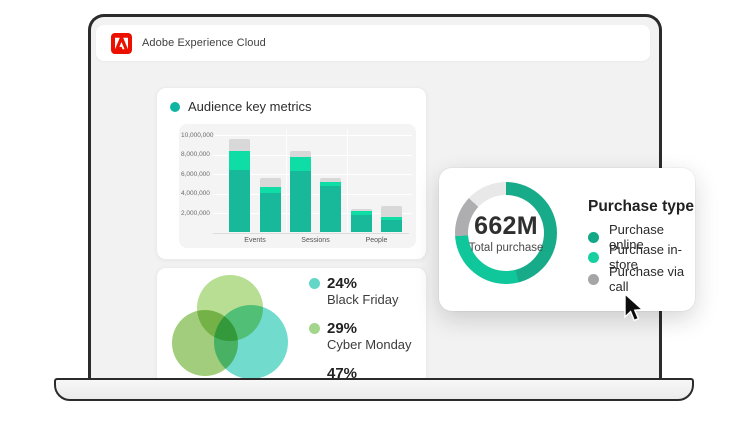 This screenshot has width=750, height=423. I want to click on x-axis-label: Events, so click(255, 240).